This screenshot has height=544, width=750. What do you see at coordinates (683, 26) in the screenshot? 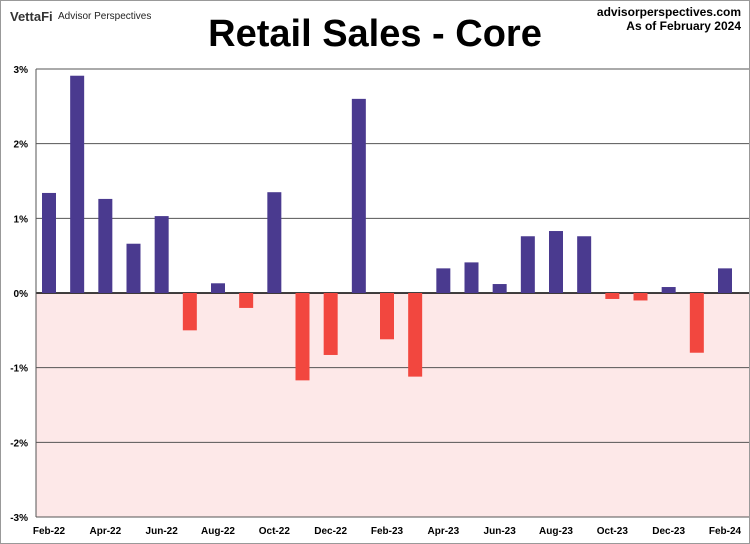
I see `as-of-date: As of February 2024` at bounding box center [683, 26].